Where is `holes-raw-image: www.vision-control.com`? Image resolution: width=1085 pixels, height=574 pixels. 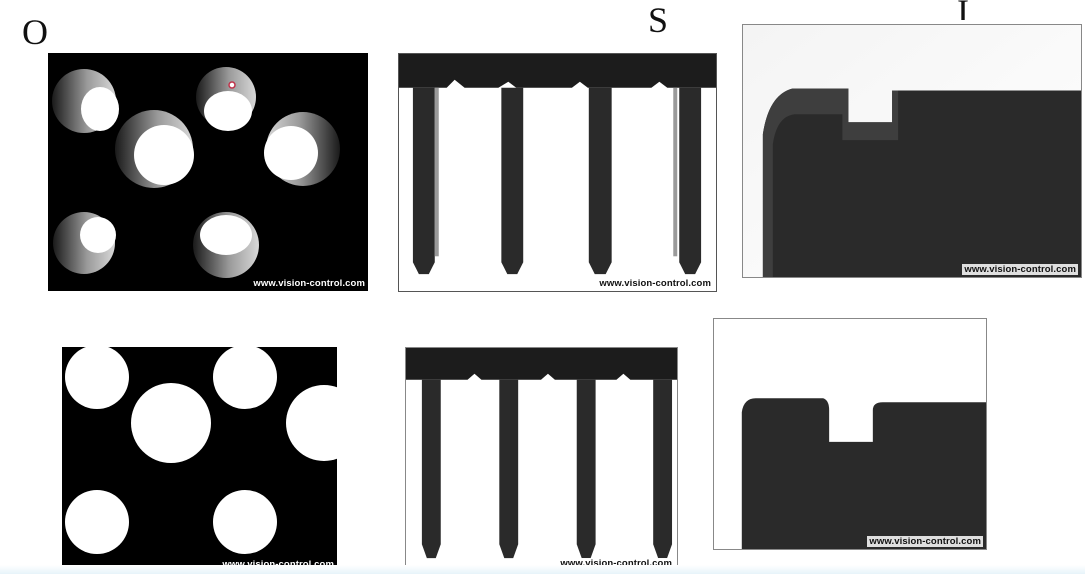 holes-raw-image: www.vision-control.com is located at coordinates (208, 172).